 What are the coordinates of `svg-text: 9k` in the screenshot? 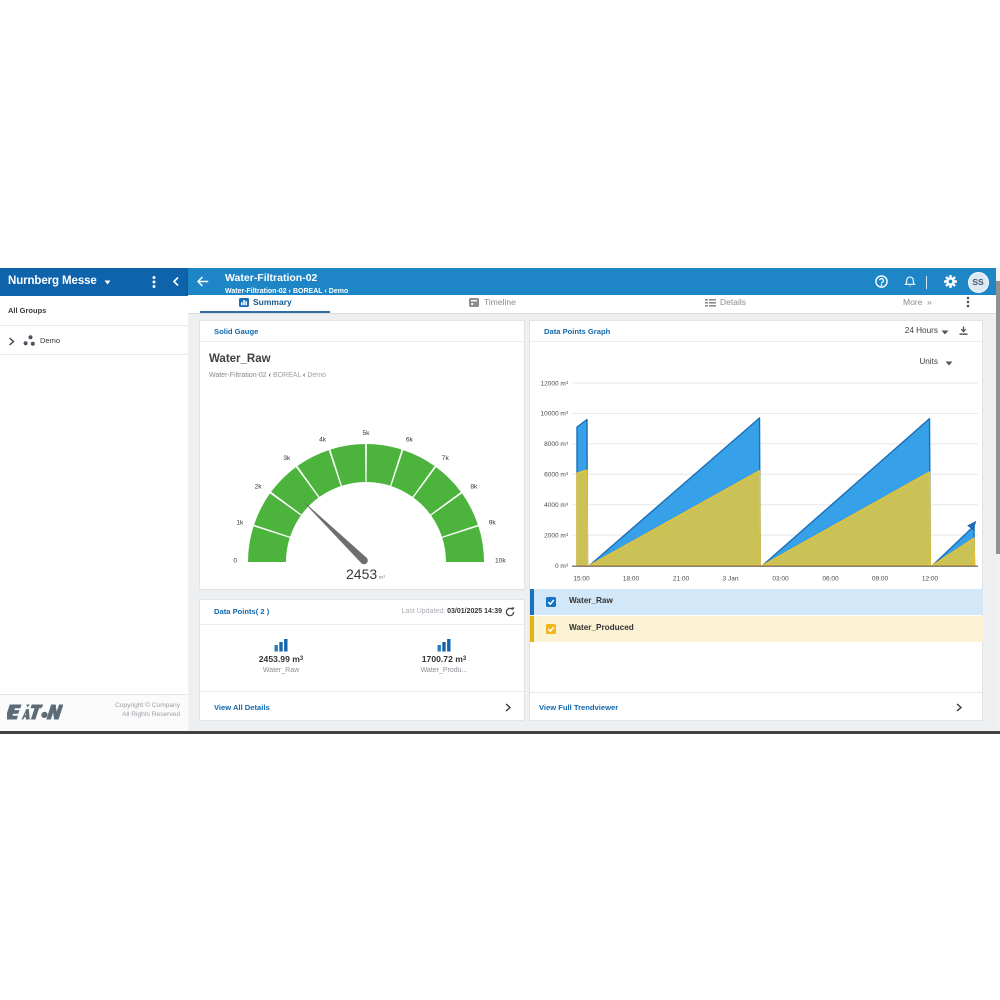 It's located at (493, 522).